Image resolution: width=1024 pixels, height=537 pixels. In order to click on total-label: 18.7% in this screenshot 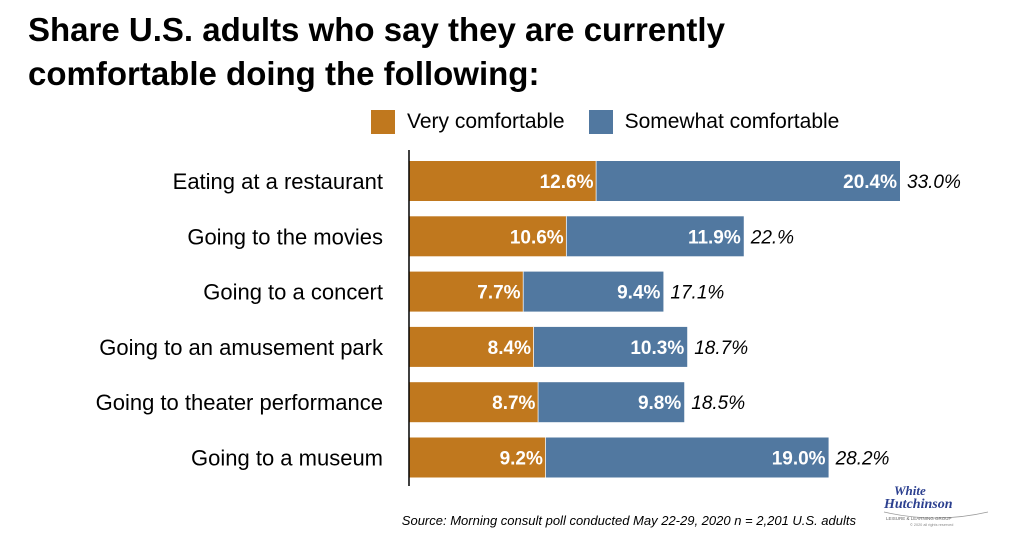, I will do `click(721, 348)`.